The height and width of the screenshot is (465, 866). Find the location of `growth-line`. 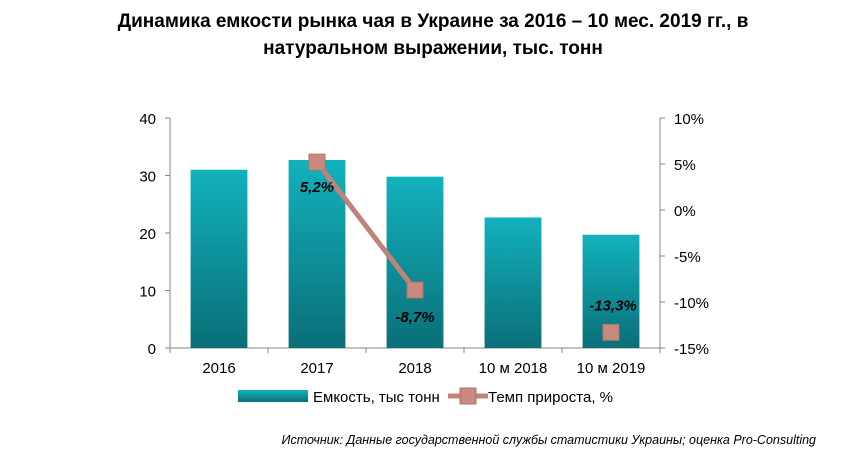

growth-line is located at coordinates (366, 226).